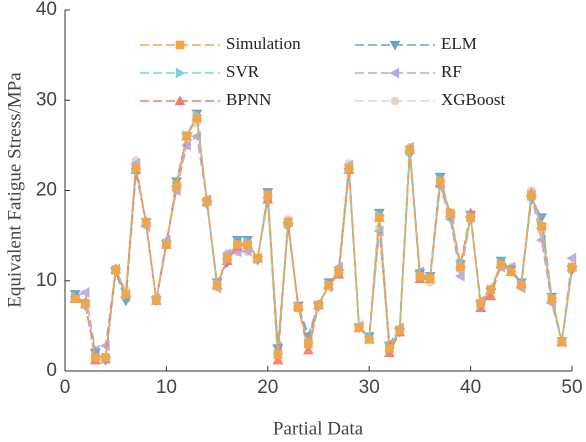 This screenshot has width=586, height=442. What do you see at coordinates (14, 190) in the screenshot?
I see `y-axis-label: Equivalent Fatigue Stress/MPa` at bounding box center [14, 190].